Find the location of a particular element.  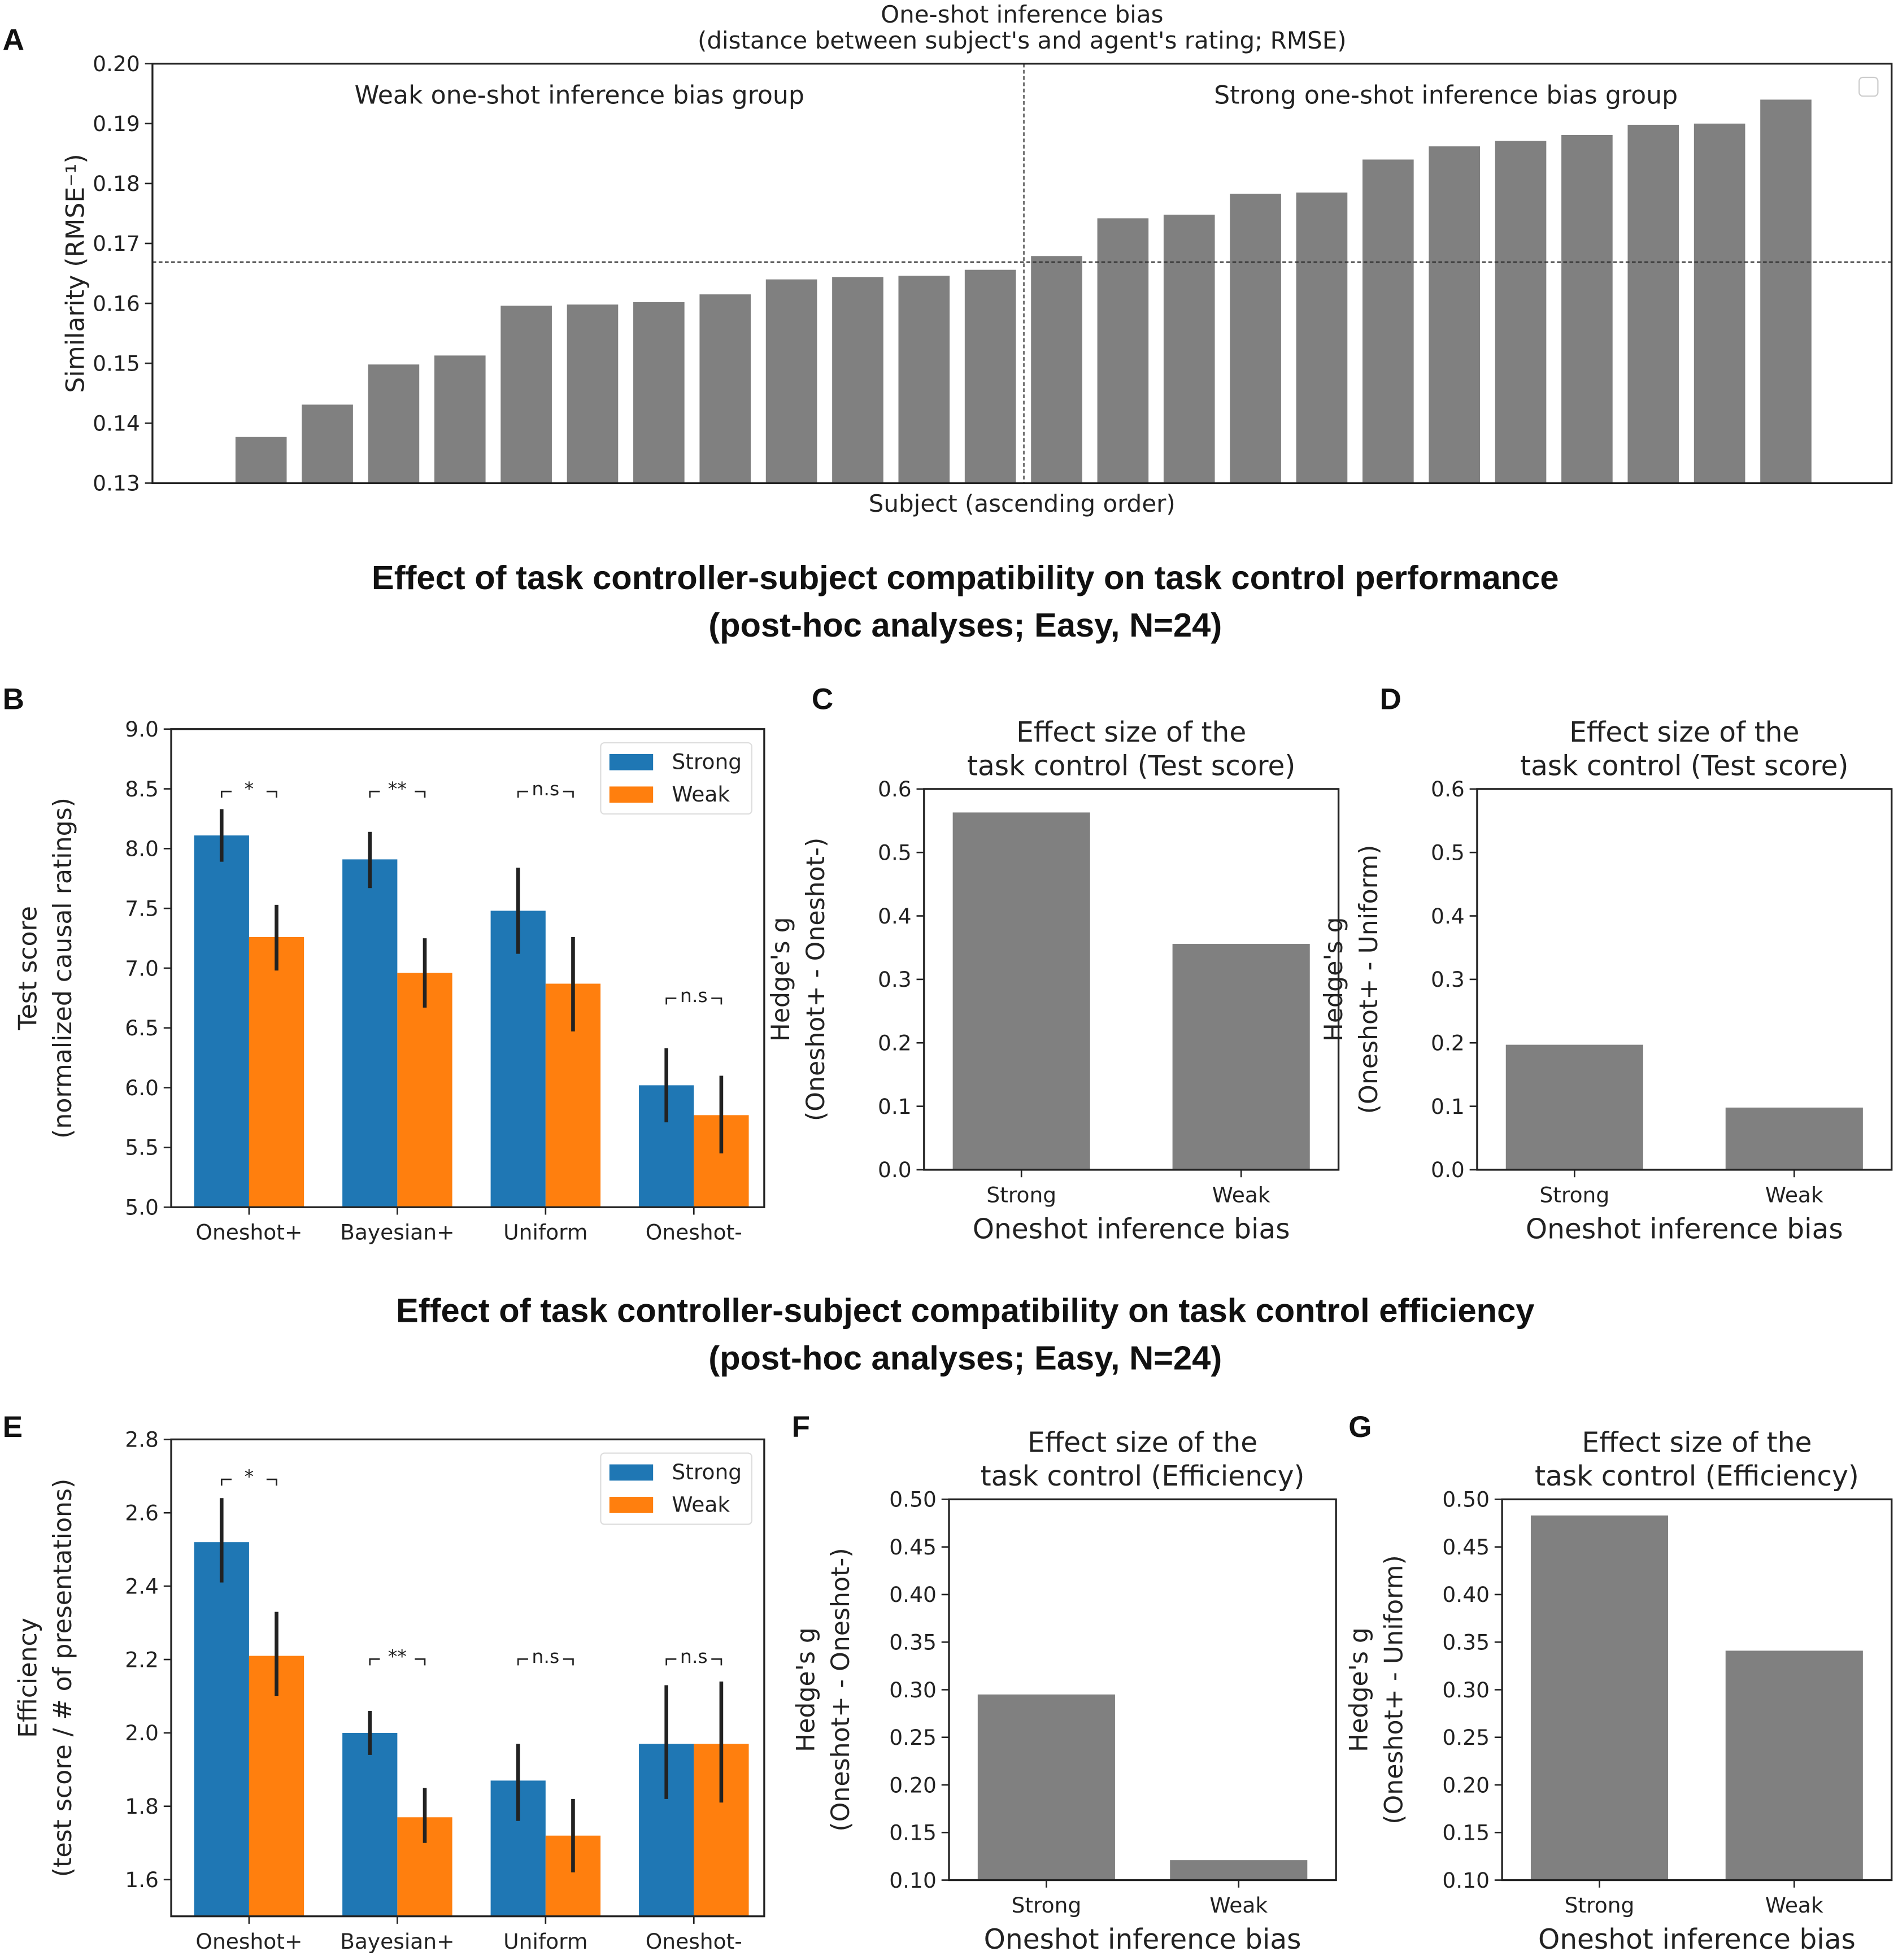

panel-letter-c: C is located at coordinates (822, 699).